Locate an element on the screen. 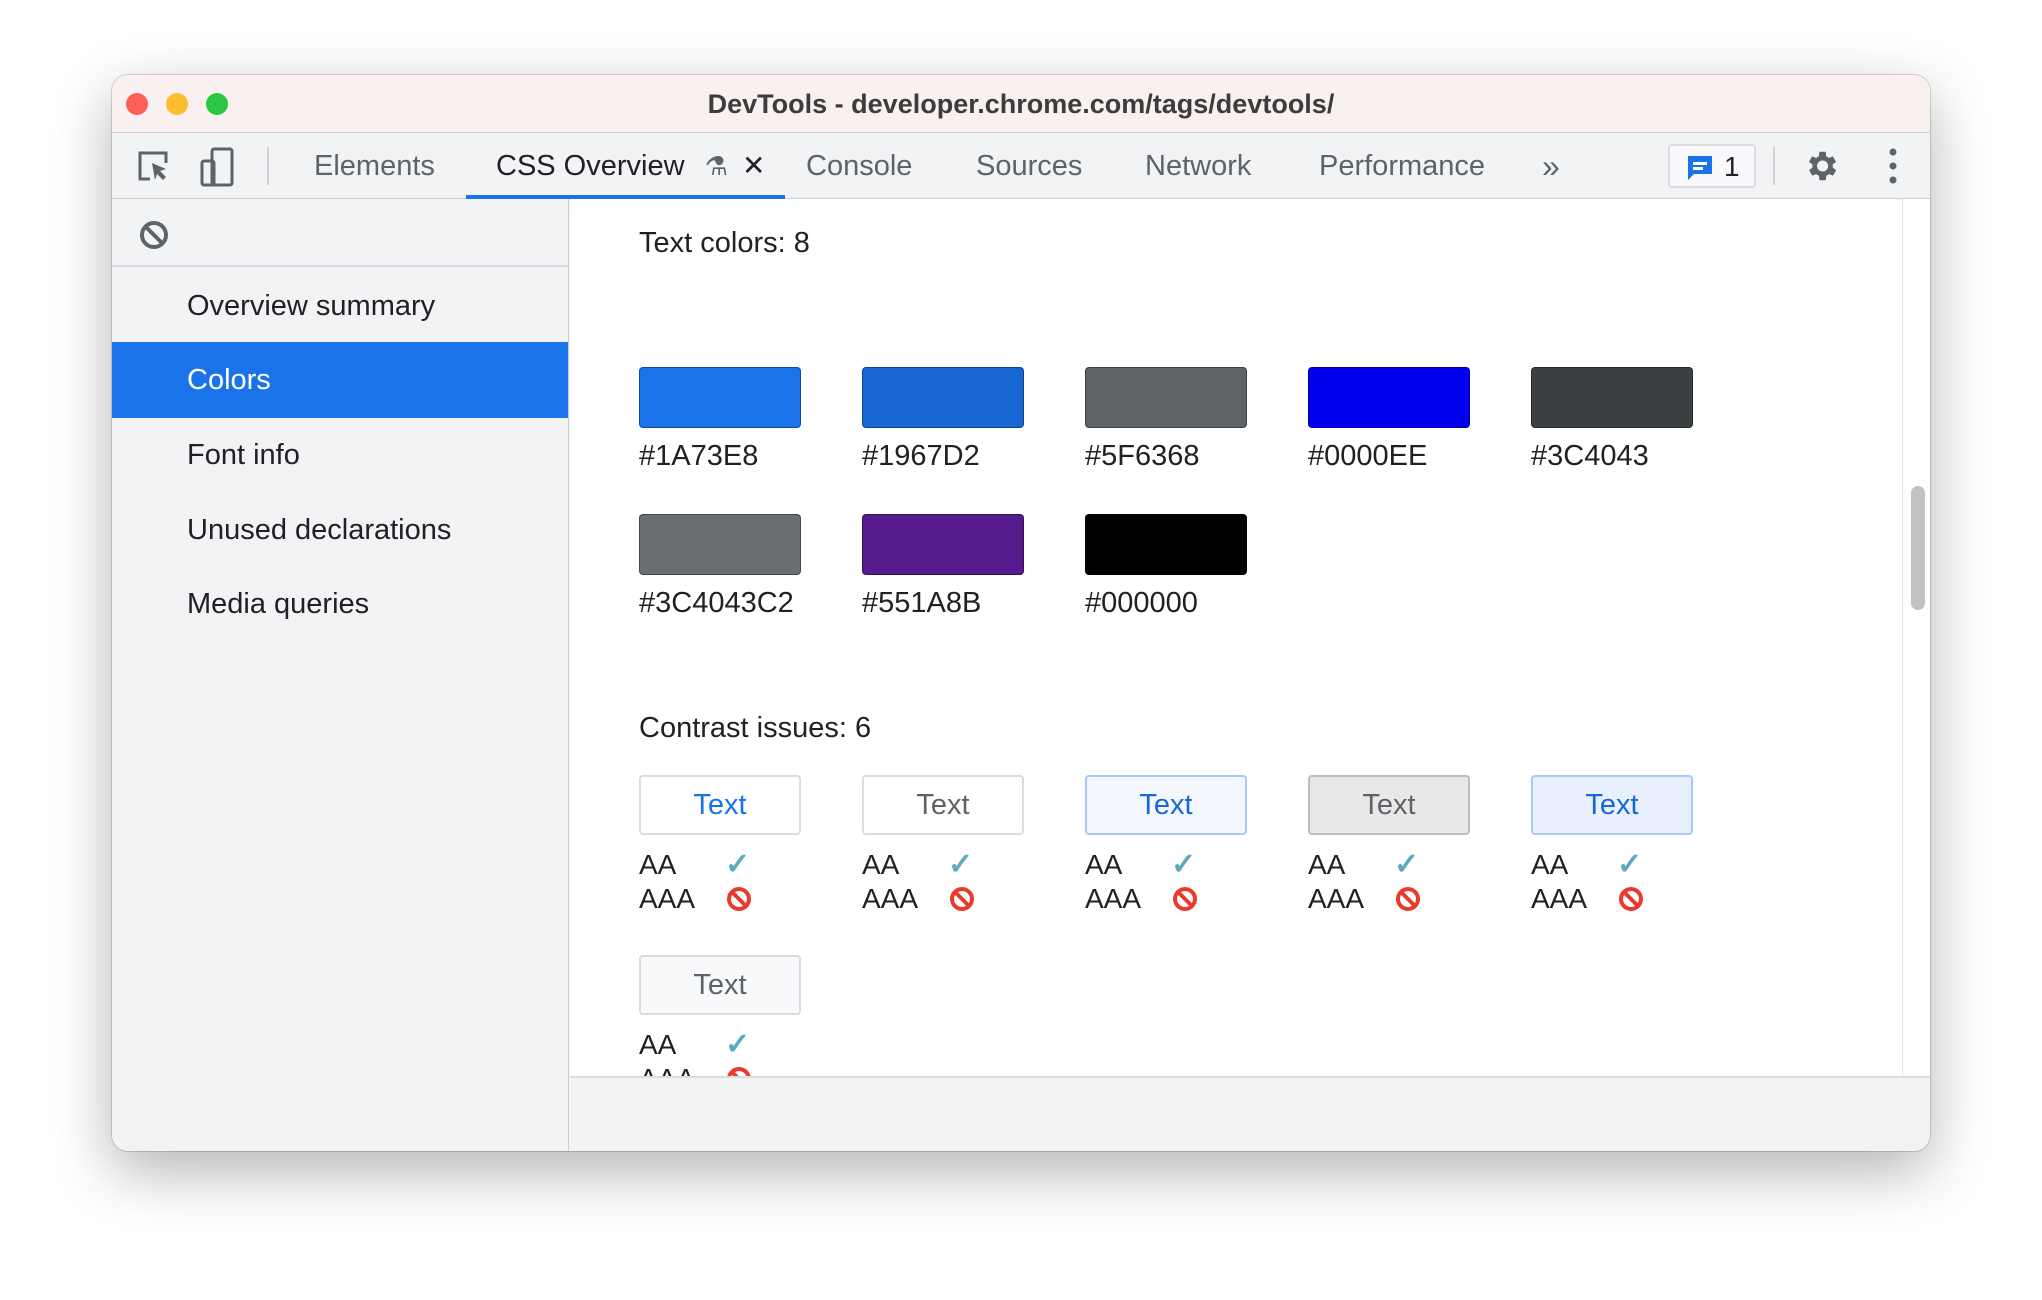  color-hex-label: #000000 is located at coordinates (1141, 603).